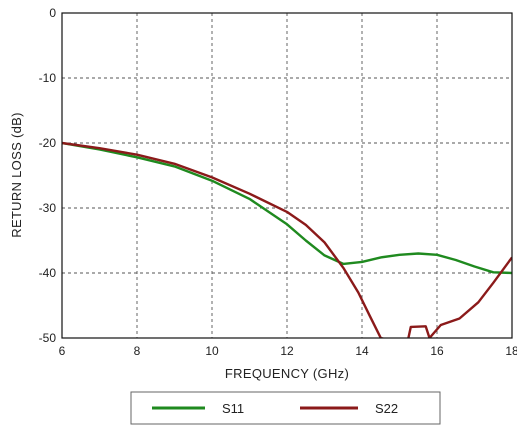  I want to click on x-tick-label: 12, so click(287, 351).